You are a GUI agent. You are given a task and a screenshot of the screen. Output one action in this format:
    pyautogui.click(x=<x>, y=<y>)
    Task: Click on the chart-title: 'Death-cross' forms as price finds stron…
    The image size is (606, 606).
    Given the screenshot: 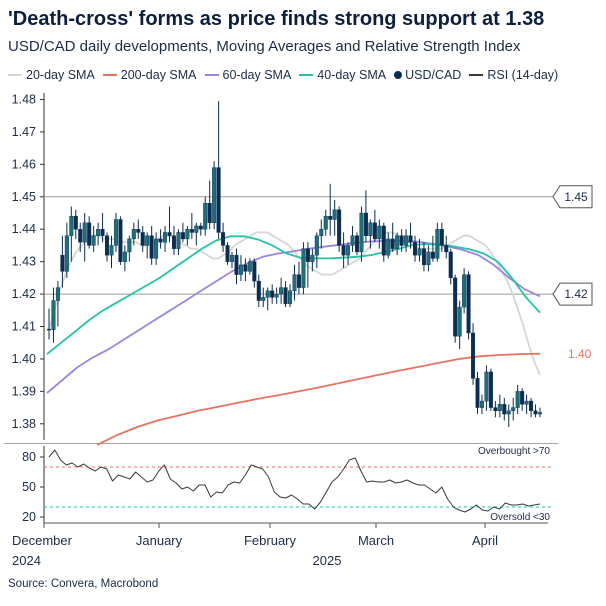 What is the action you would take?
    pyautogui.click(x=276, y=19)
    